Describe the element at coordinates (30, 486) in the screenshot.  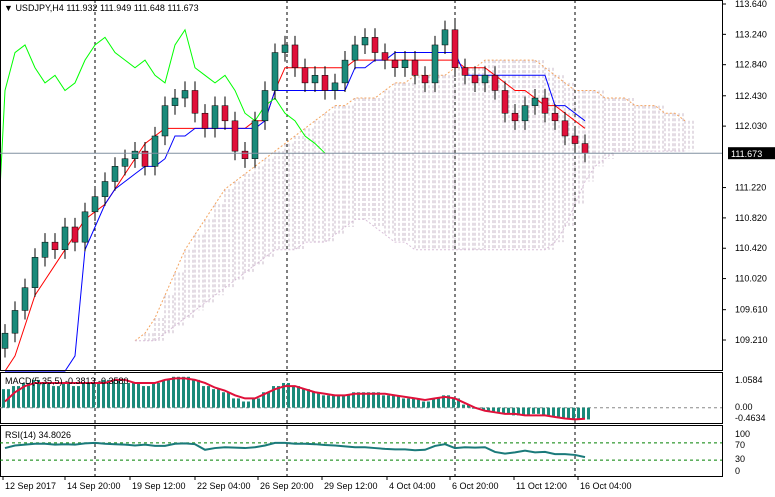
I see `time-label: 12 Sep 2017` at that location.